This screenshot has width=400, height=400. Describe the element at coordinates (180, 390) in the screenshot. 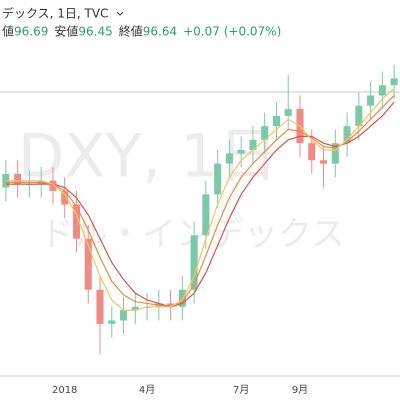

I see `x-axis: 2018 4月 7月 9月` at that location.